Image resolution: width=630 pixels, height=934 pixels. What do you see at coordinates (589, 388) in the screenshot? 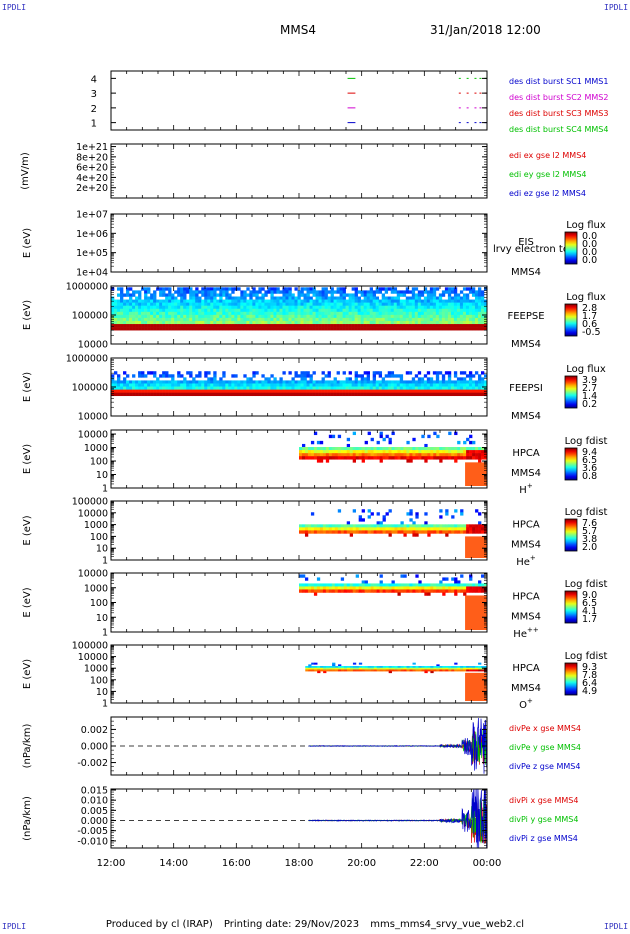
I see `colorbar-tick-label: 2.7` at bounding box center [589, 388].